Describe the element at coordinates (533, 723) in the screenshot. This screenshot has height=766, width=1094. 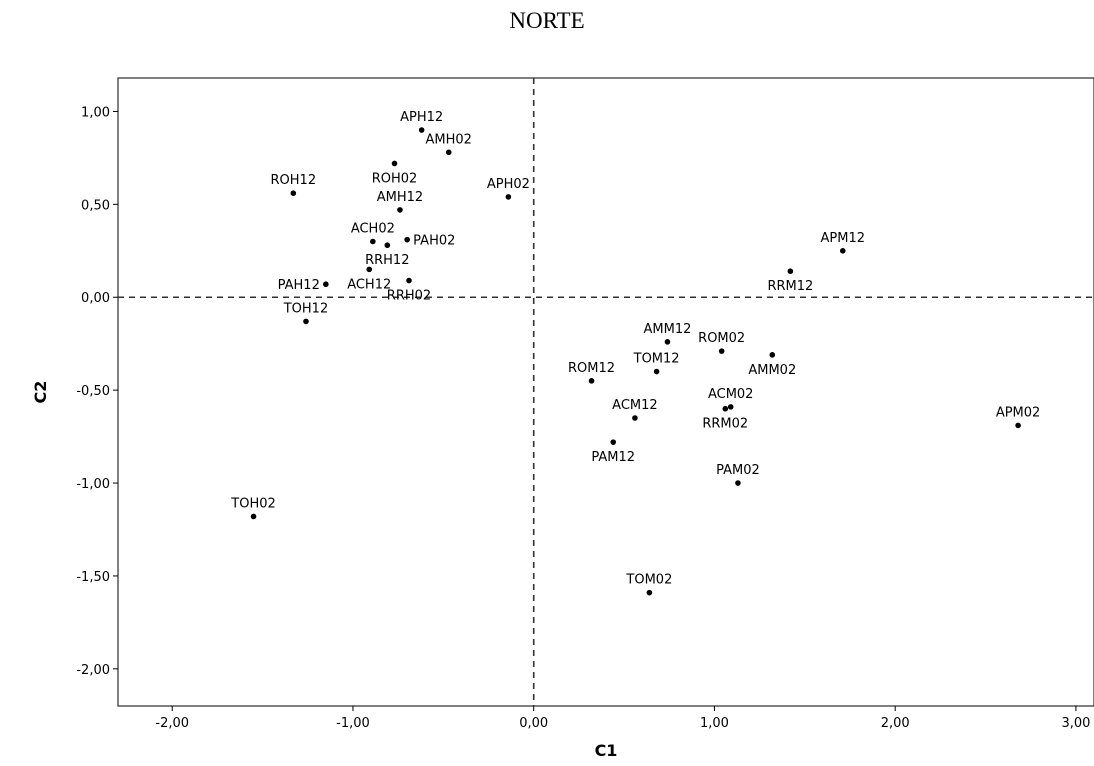
I see `x-tick-label: 0,00` at that location.